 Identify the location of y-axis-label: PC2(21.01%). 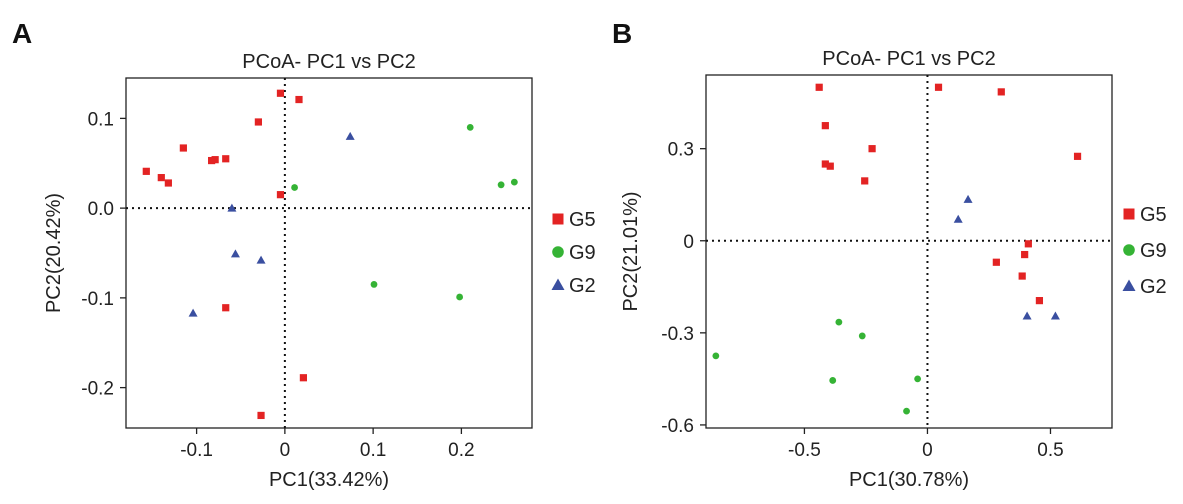
(631, 251).